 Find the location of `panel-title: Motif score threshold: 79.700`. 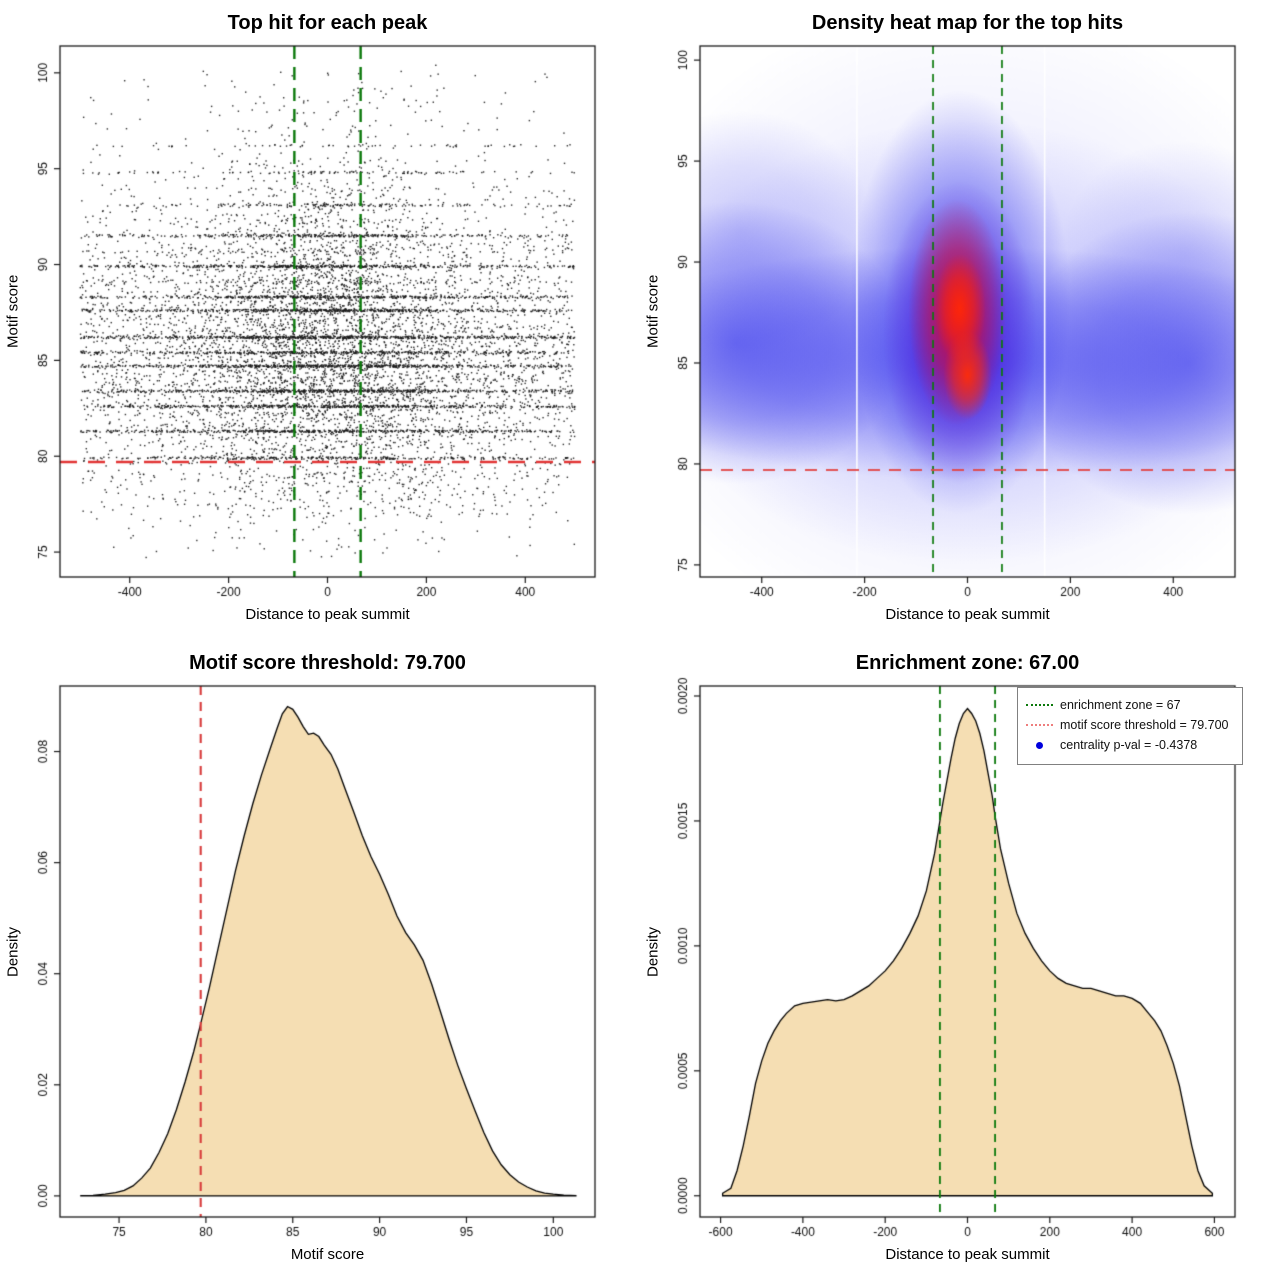

panel-title: Motif score threshold: 79.700 is located at coordinates (327, 663).